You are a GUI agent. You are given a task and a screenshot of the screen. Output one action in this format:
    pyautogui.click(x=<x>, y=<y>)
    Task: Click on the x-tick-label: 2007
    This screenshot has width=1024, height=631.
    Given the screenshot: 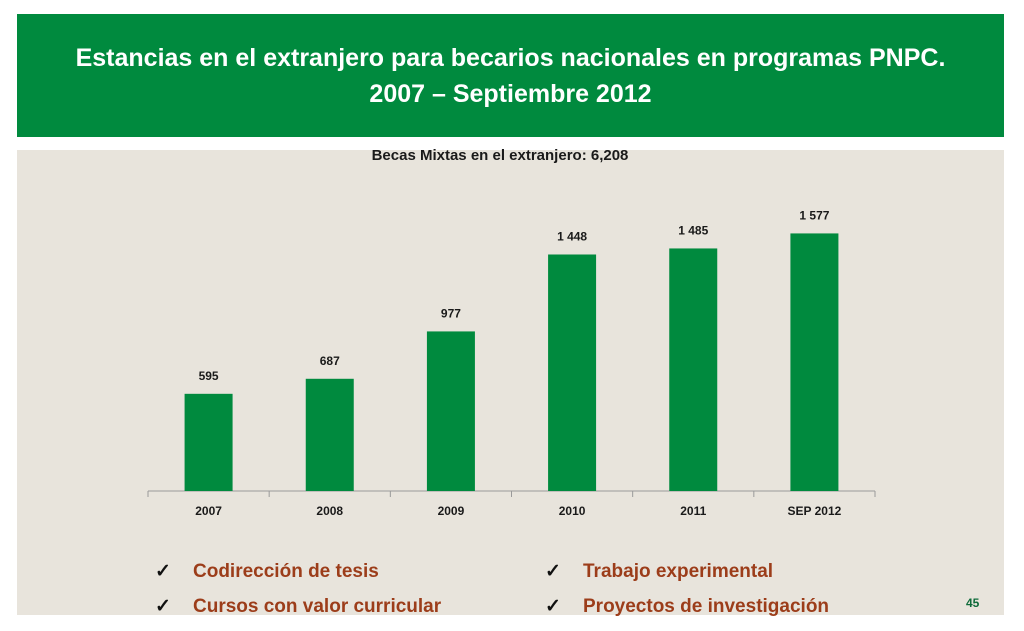 What is the action you would take?
    pyautogui.click(x=208, y=511)
    